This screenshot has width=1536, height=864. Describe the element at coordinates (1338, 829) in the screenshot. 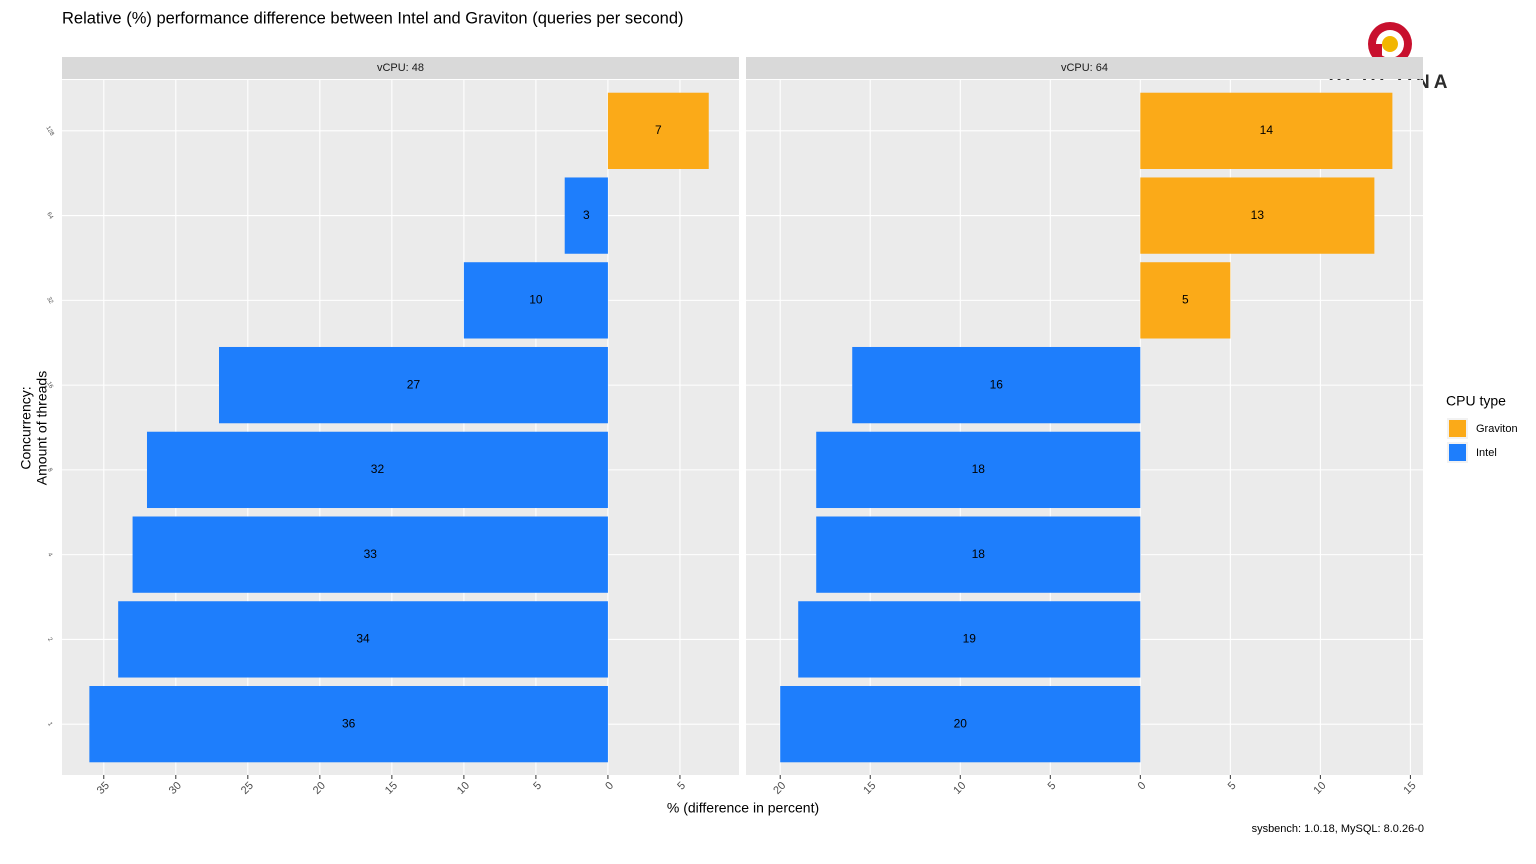

I see `caption: sysbench: 1.0.18, MySQL: 8.0.26-0` at that location.